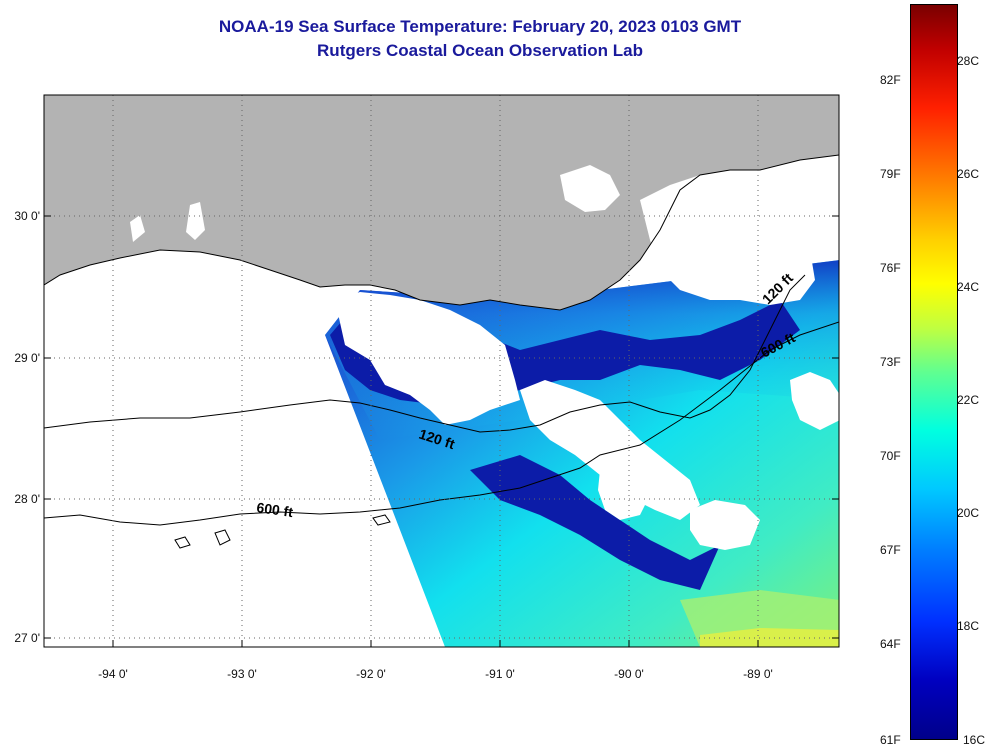 This screenshot has width=992, height=754. I want to click on colorbar-f-label: 82F, so click(890, 80).